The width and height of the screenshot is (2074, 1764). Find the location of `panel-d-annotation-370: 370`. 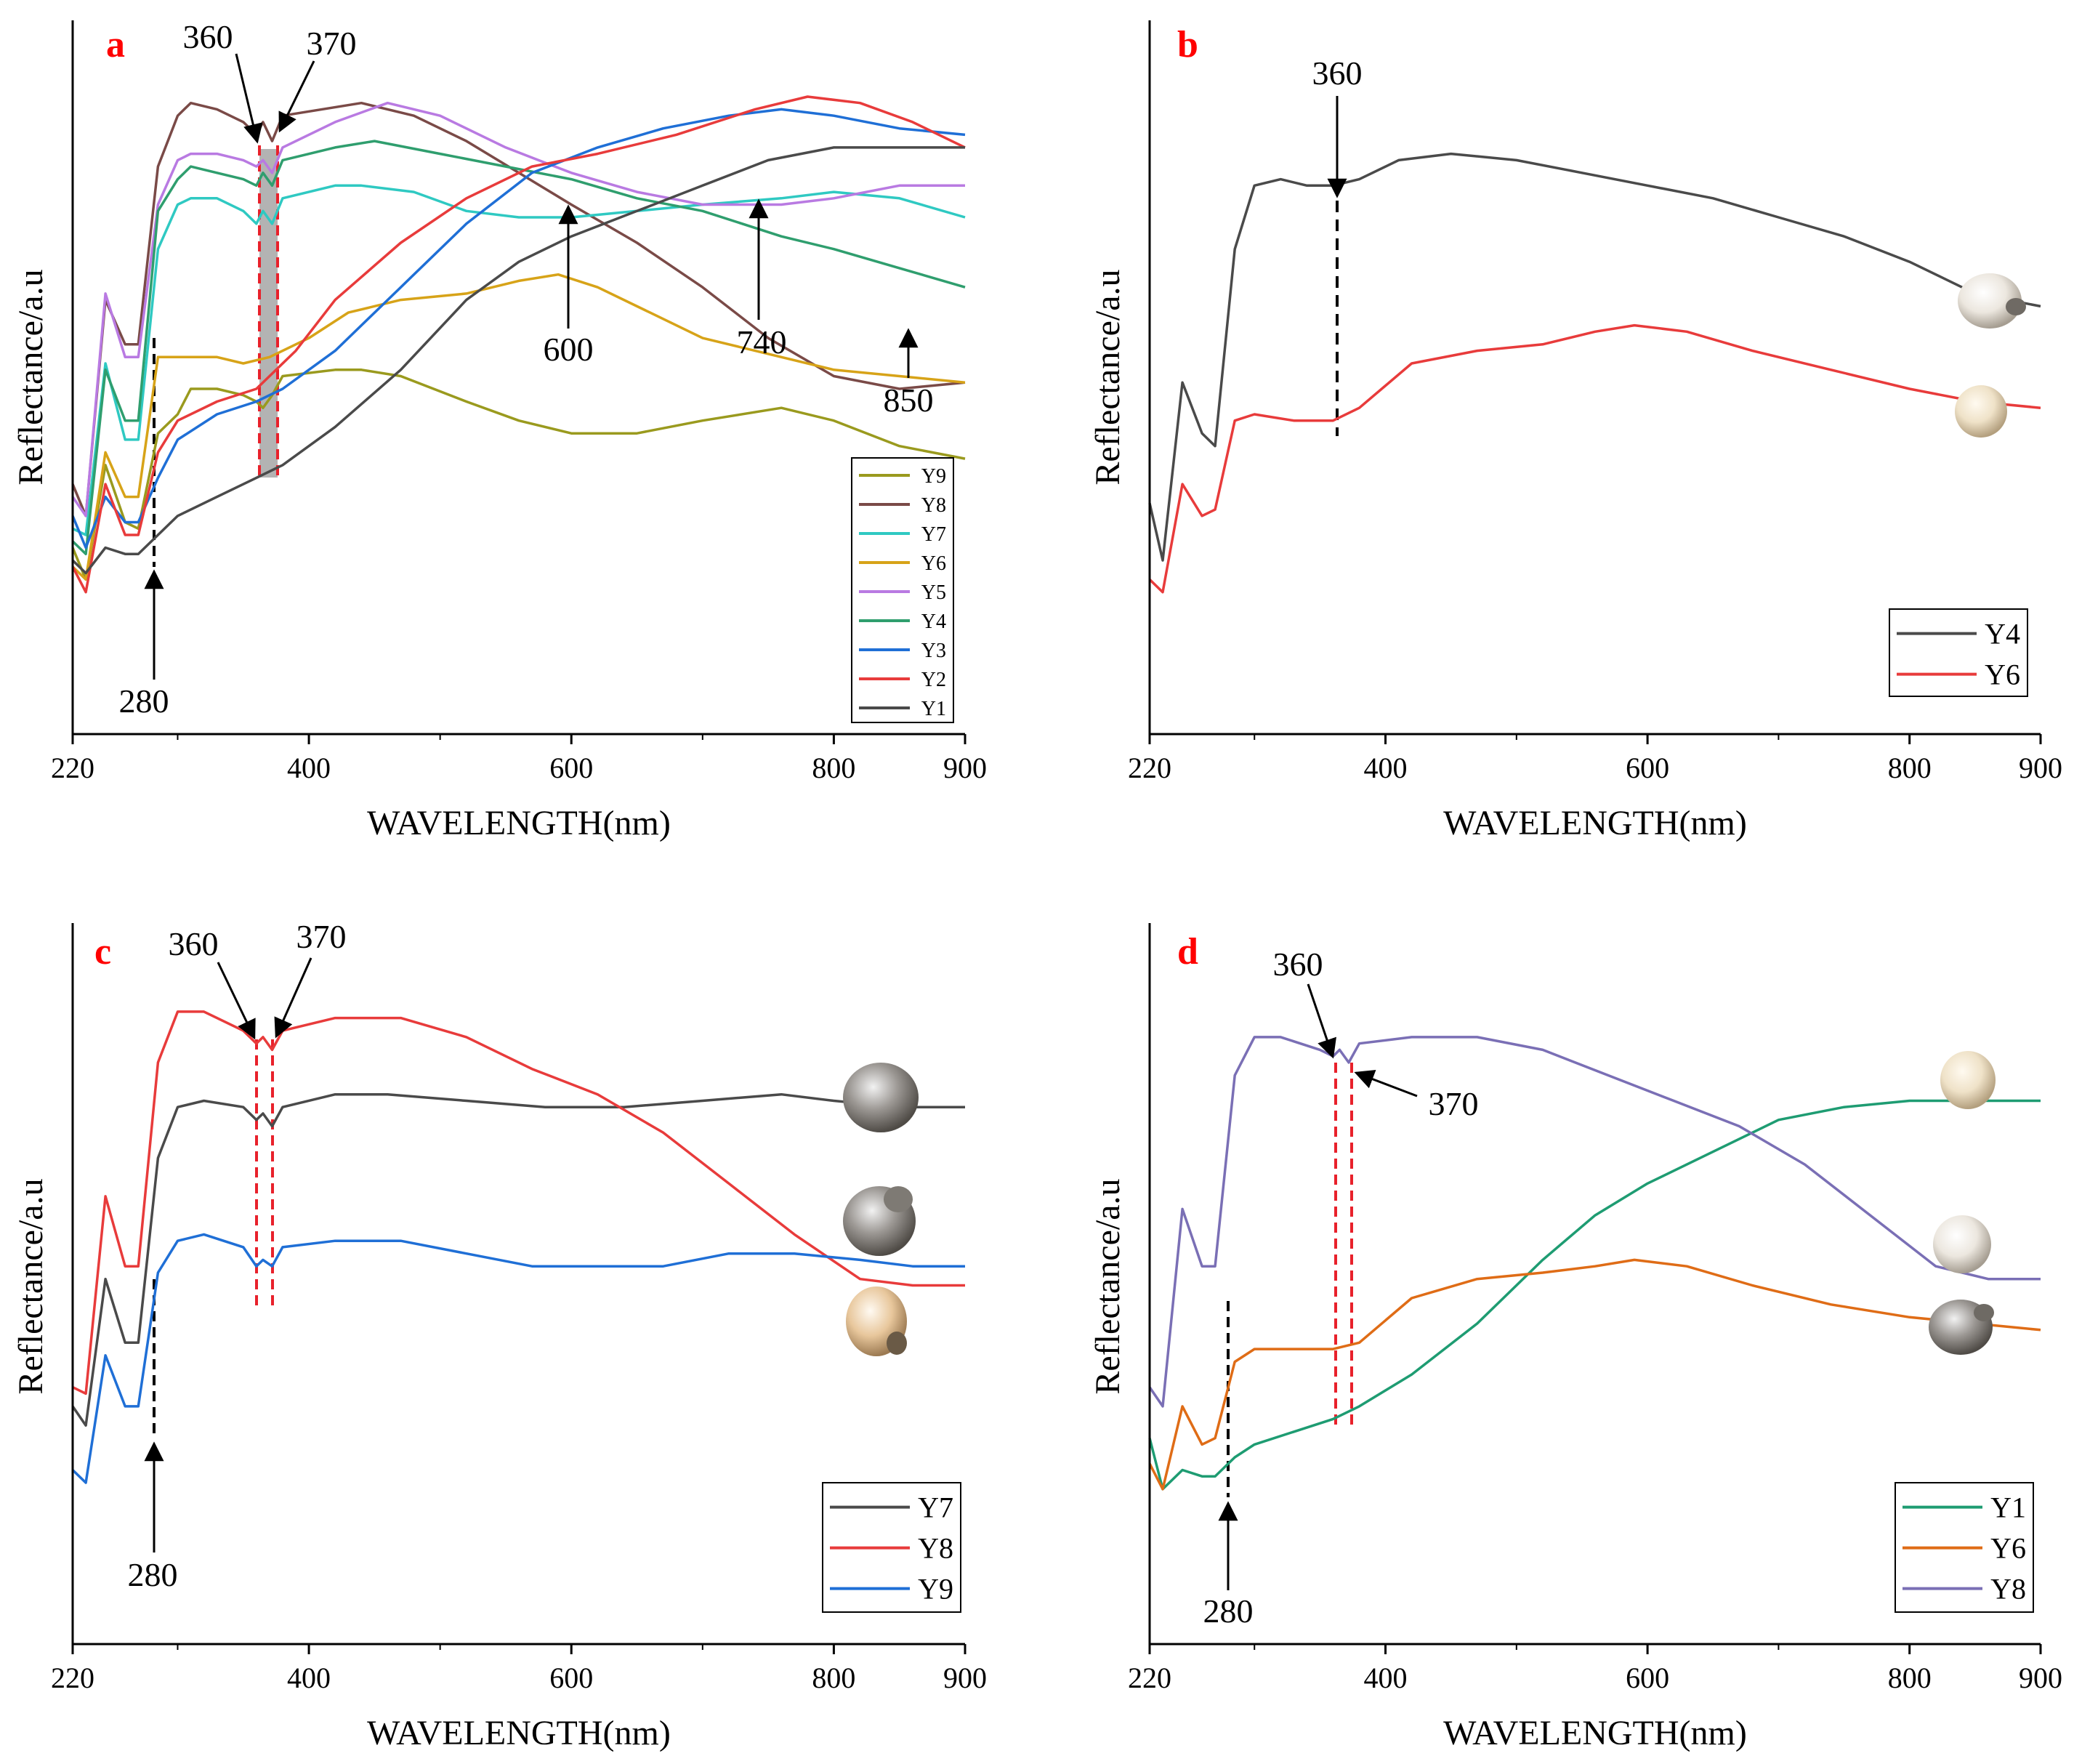

panel-d-annotation-370: 370 is located at coordinates (1454, 1104).